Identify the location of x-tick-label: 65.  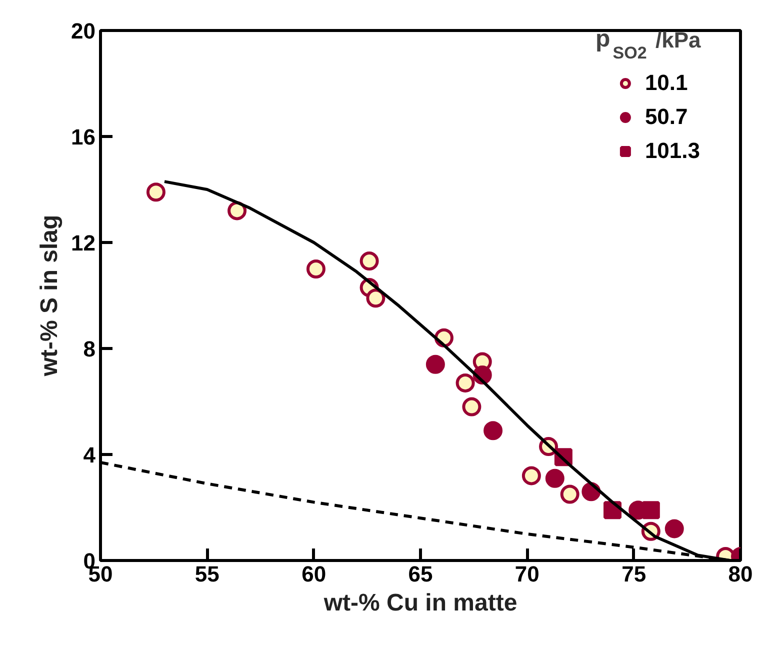
(420, 574).